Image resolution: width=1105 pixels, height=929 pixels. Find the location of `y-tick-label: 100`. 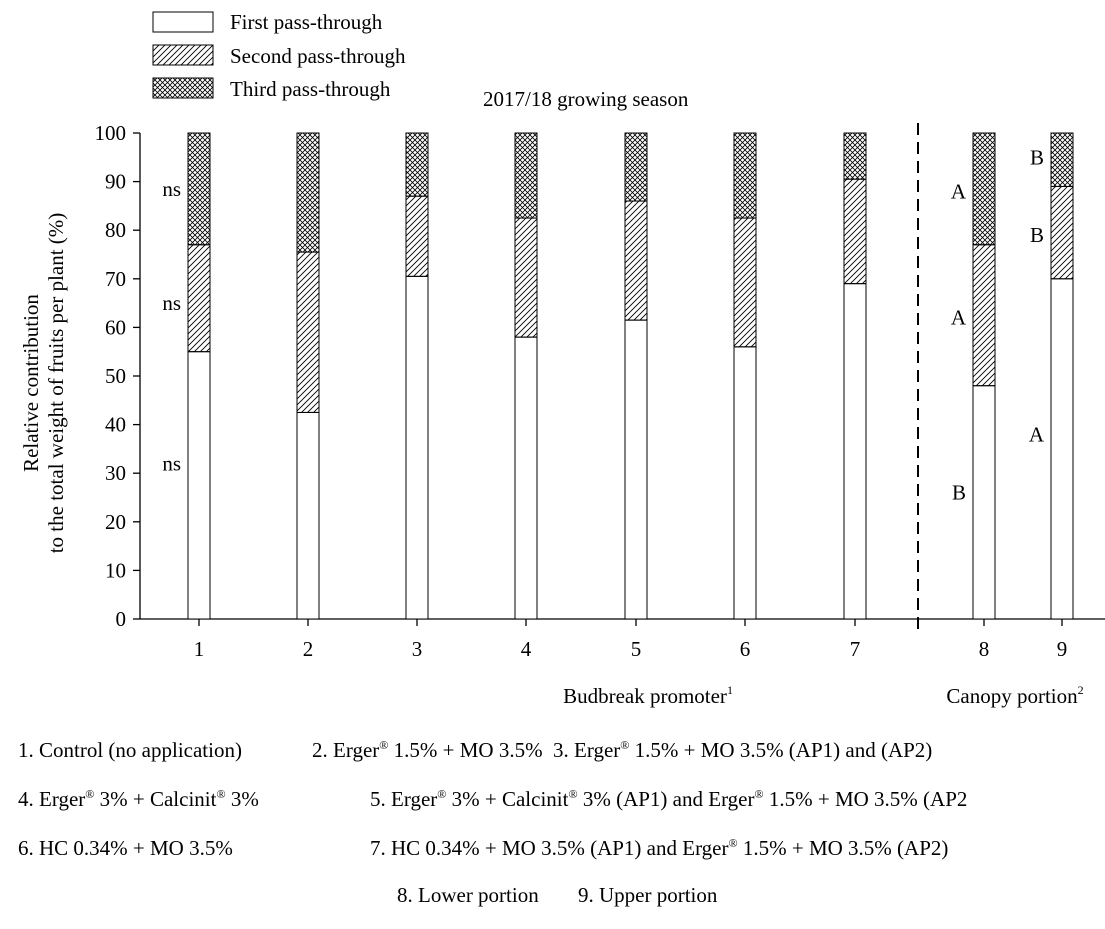

y-tick-label: 100 is located at coordinates (111, 133).